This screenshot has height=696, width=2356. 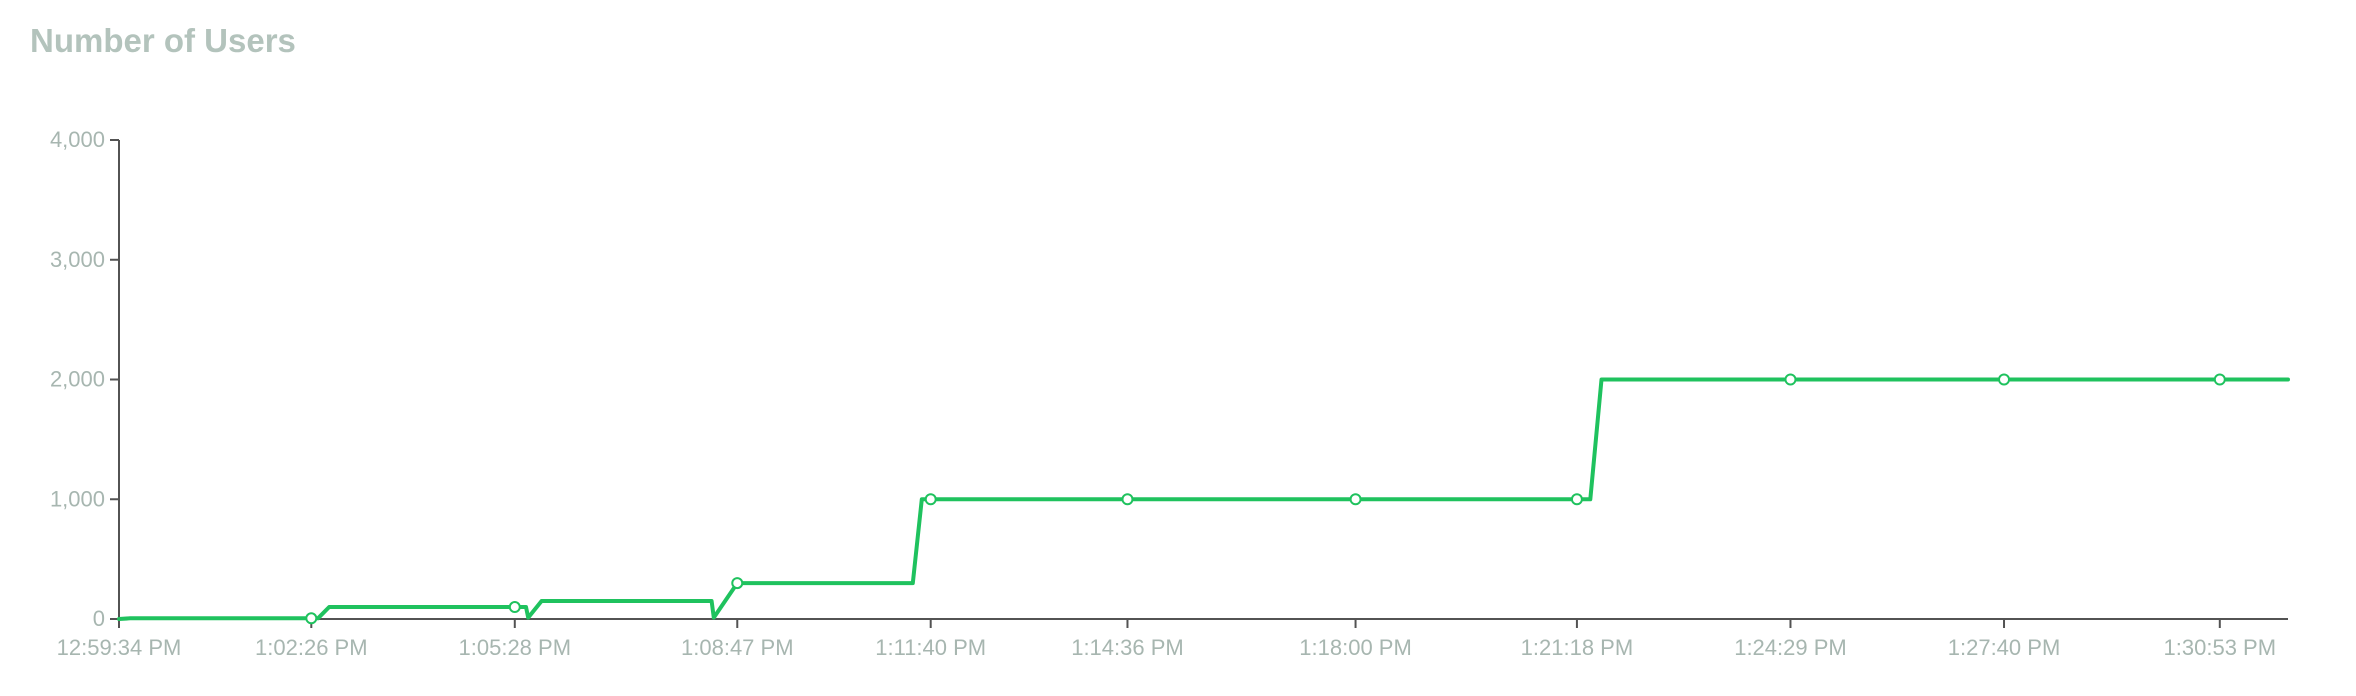 What do you see at coordinates (1790, 647) in the screenshot?
I see `x-tick-label: 1:24:29 PM` at bounding box center [1790, 647].